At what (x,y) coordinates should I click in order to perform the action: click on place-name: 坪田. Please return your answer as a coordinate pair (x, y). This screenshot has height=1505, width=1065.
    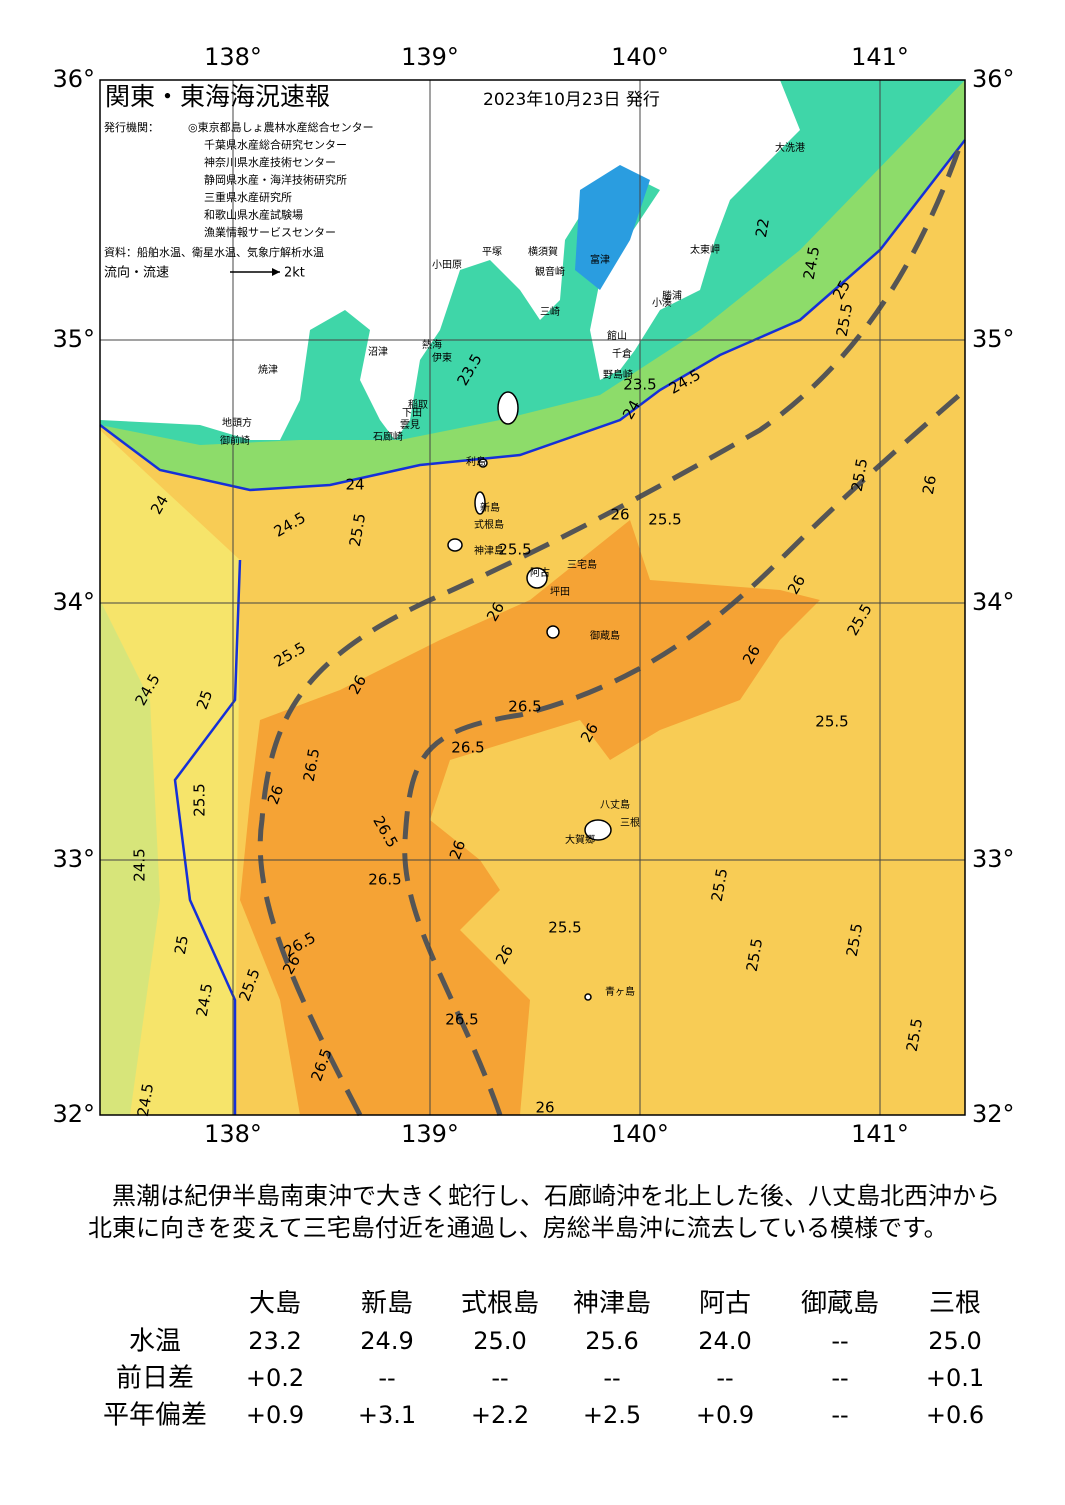
    Looking at the image, I should click on (560, 591).